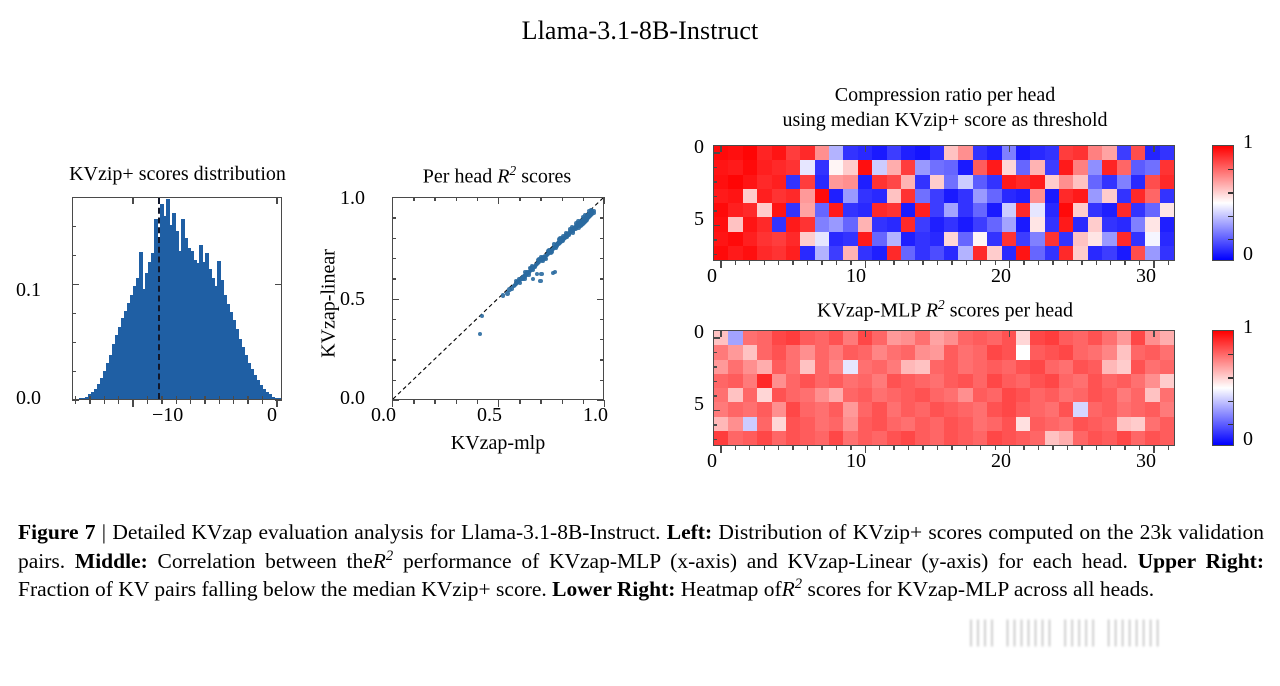  I want to click on compression-heatmap-cells, so click(944, 203).